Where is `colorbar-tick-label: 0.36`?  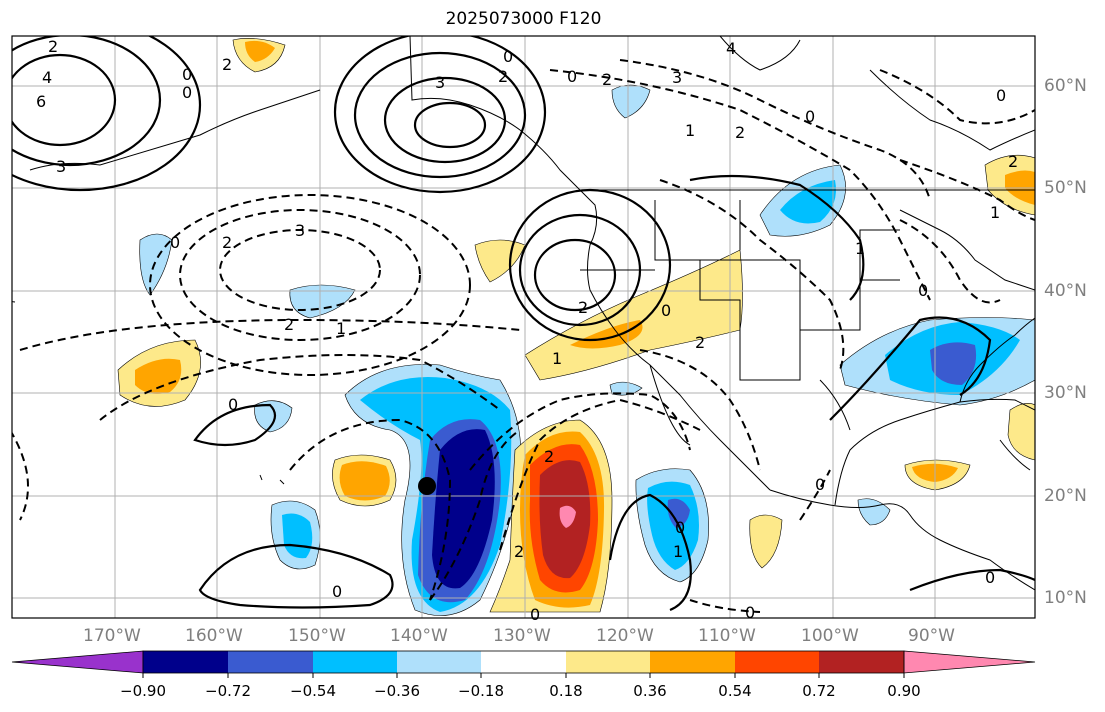 colorbar-tick-label: 0.36 is located at coordinates (650, 691).